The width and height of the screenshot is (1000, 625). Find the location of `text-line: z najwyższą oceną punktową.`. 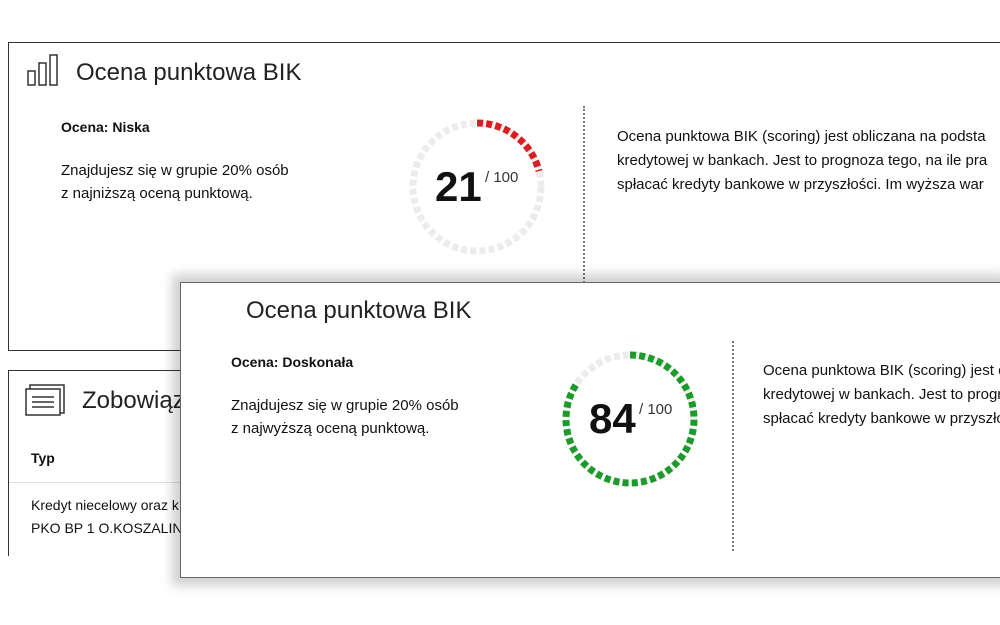

text-line: z najwyższą oceną punktową. is located at coordinates (330, 428).